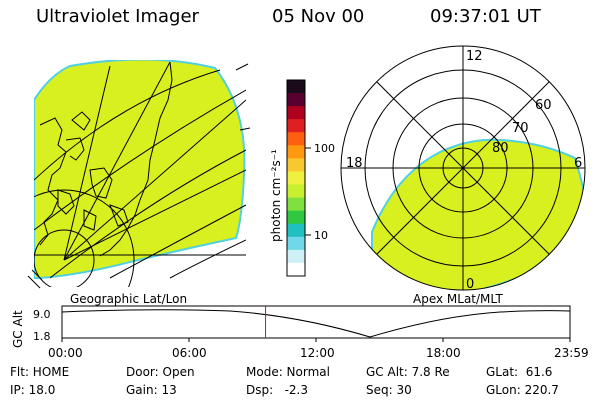 Image resolution: width=600 pixels, height=400 pixels. Describe the element at coordinates (129, 299) in the screenshot. I see `geographic-map-label: Geographic Lat/Lon` at that location.